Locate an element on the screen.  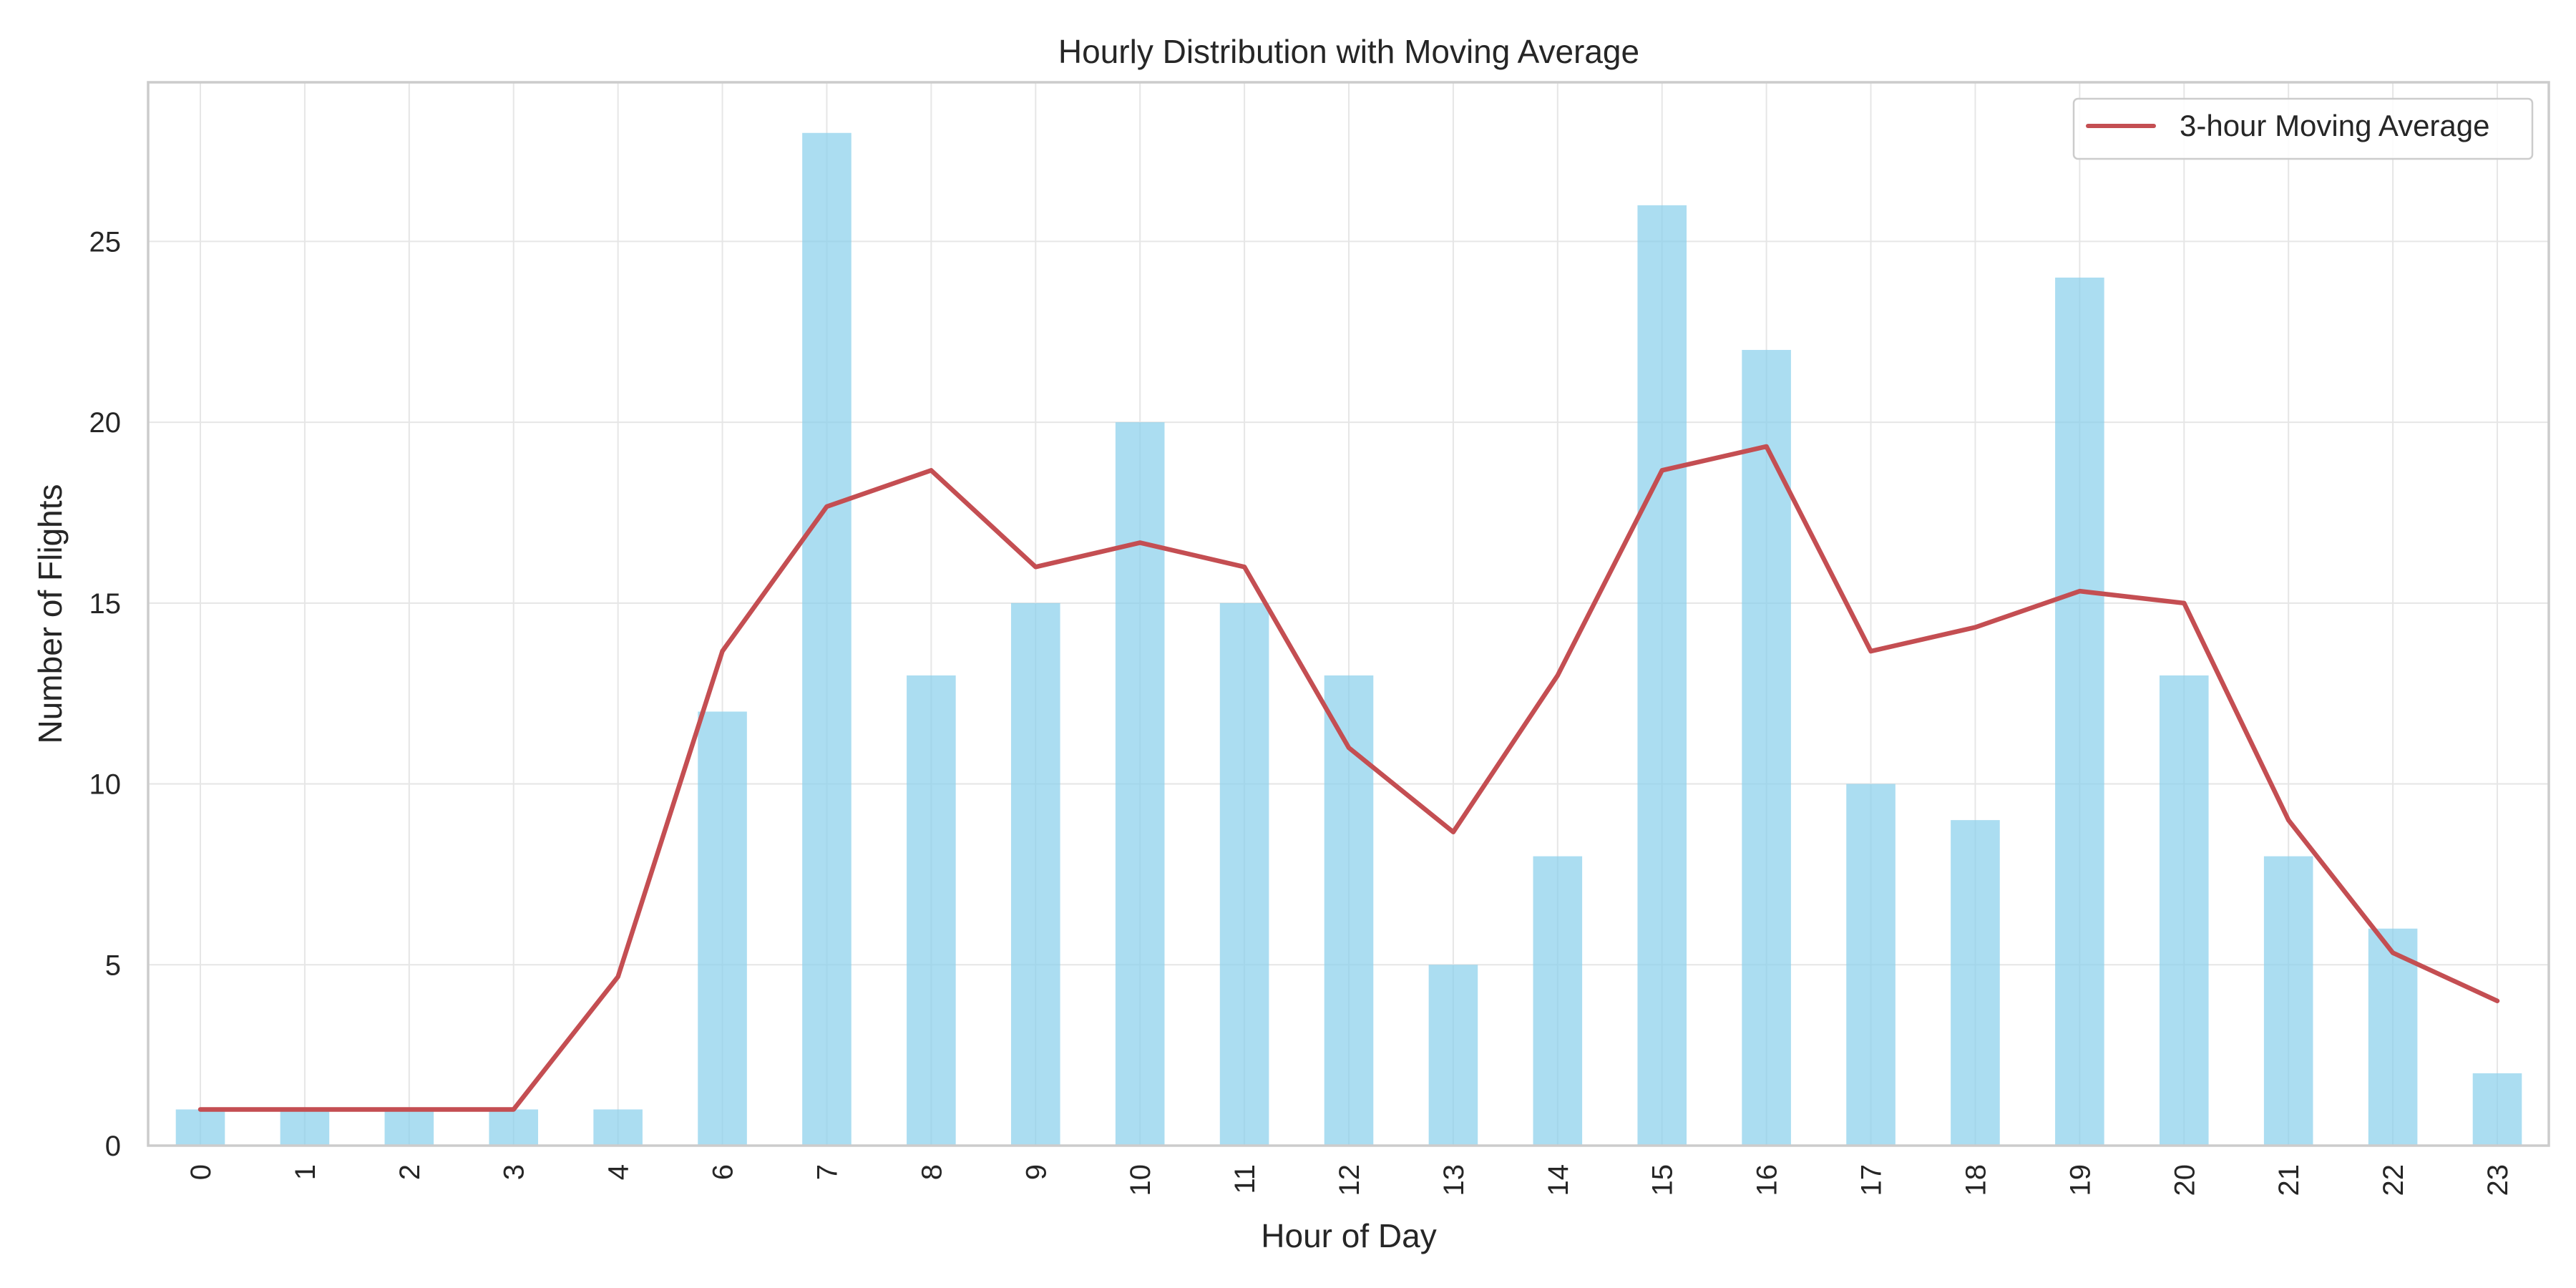
x-axis-ticks: 0 1 2 3 4 6 7 8 9 10 11 12 13 14 15 16 17 18 19 20 21 22 23 is located at coordinates (1349, 1180).